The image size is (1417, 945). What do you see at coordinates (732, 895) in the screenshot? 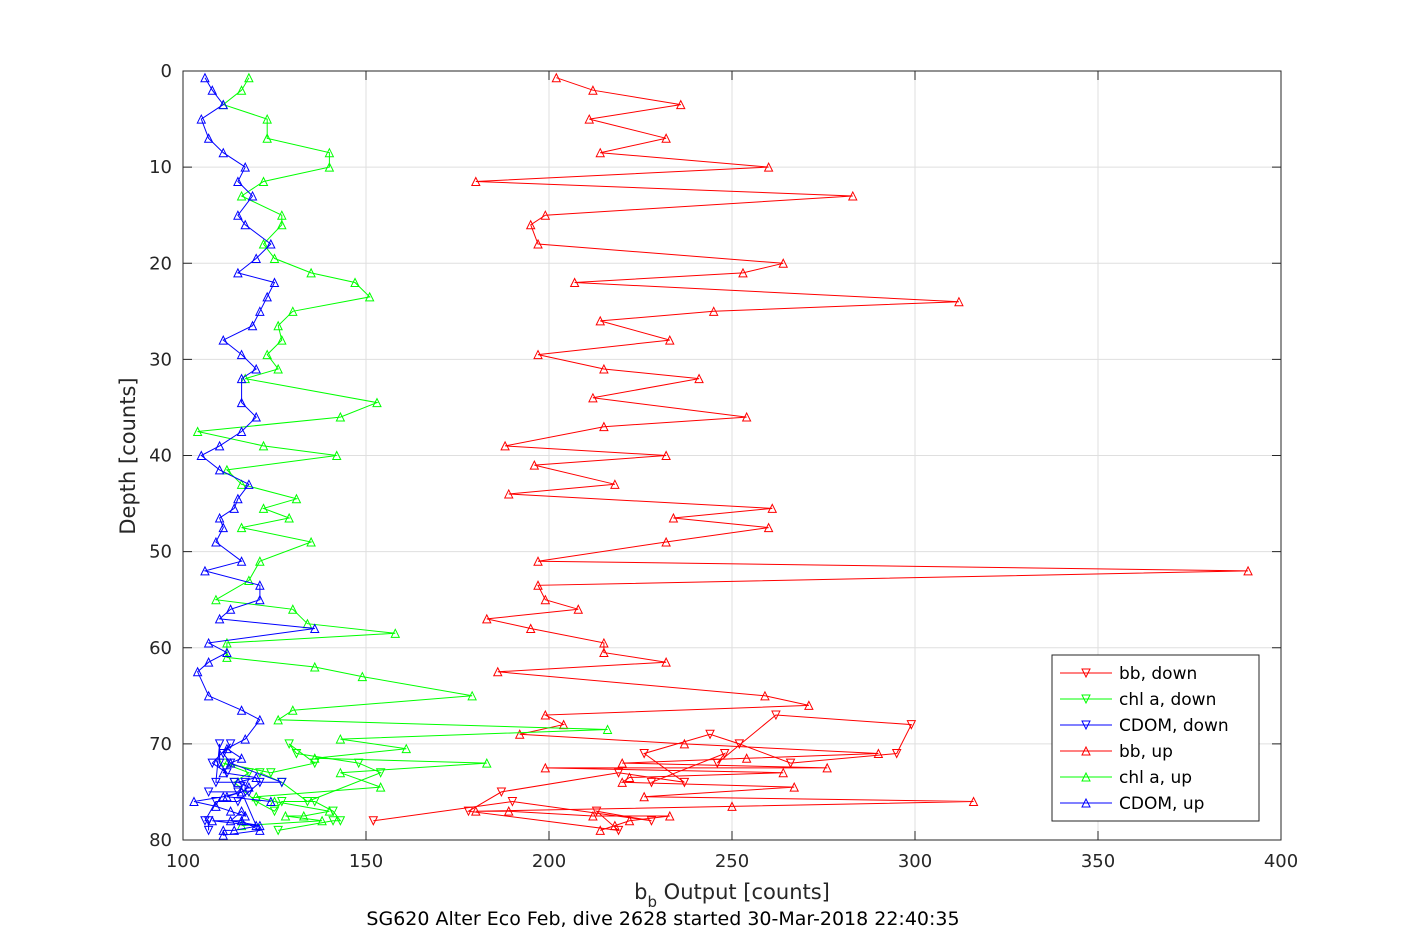
I see `x-axis-label: bb Output [counts]` at bounding box center [732, 895].